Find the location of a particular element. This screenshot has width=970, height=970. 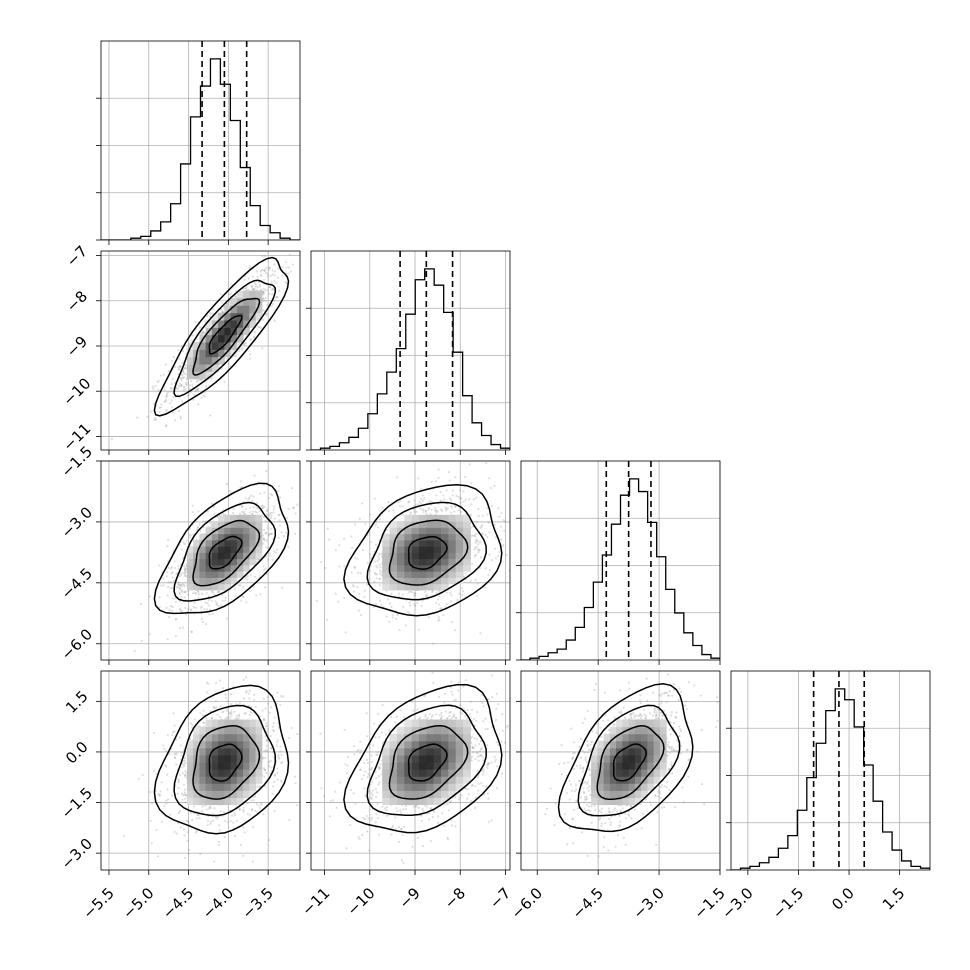

histogram-step is located at coordinates (200, 149).